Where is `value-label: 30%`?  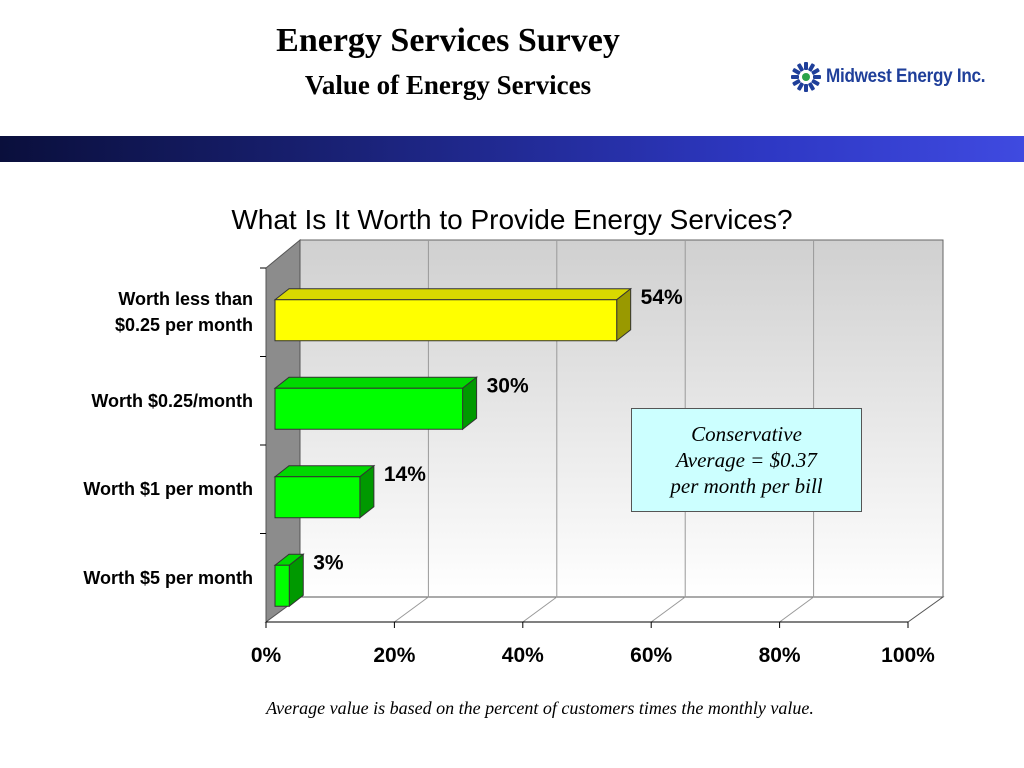 value-label: 30% is located at coordinates (508, 385).